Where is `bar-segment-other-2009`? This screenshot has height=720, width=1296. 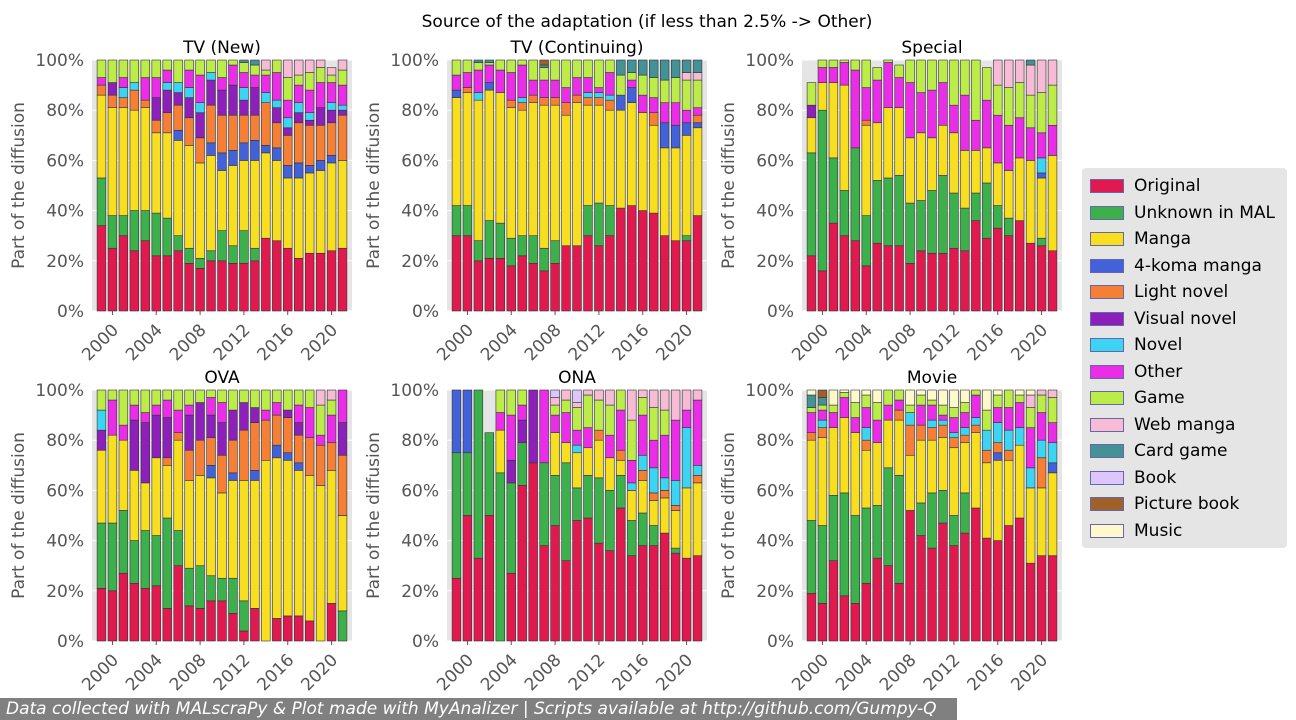
bar-segment-other-2009 is located at coordinates (921, 113).